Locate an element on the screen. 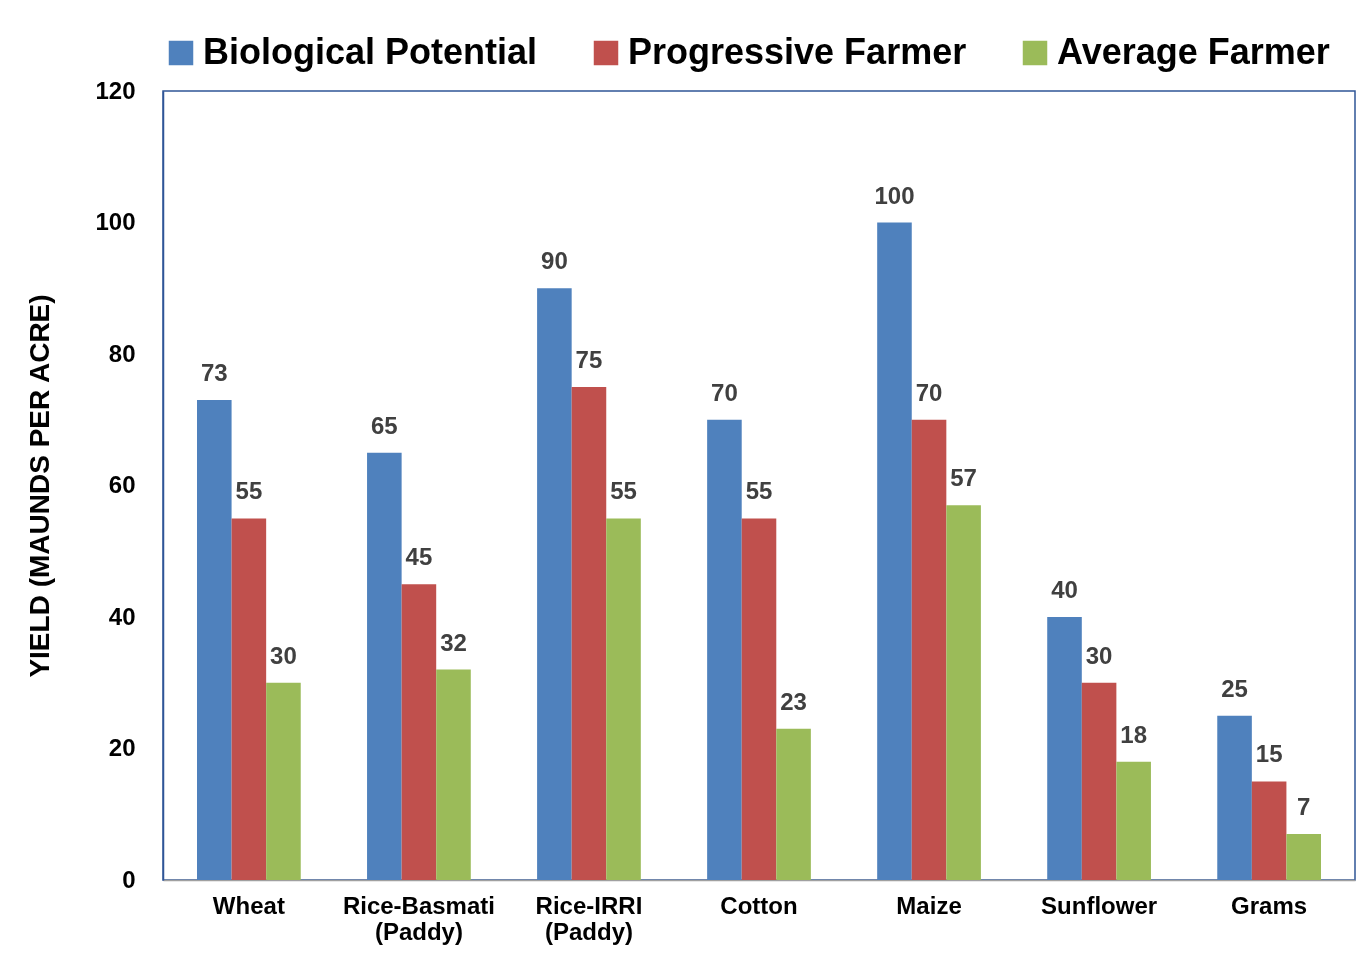 The height and width of the screenshot is (969, 1359). y-tick-label: 120 is located at coordinates (115, 90).